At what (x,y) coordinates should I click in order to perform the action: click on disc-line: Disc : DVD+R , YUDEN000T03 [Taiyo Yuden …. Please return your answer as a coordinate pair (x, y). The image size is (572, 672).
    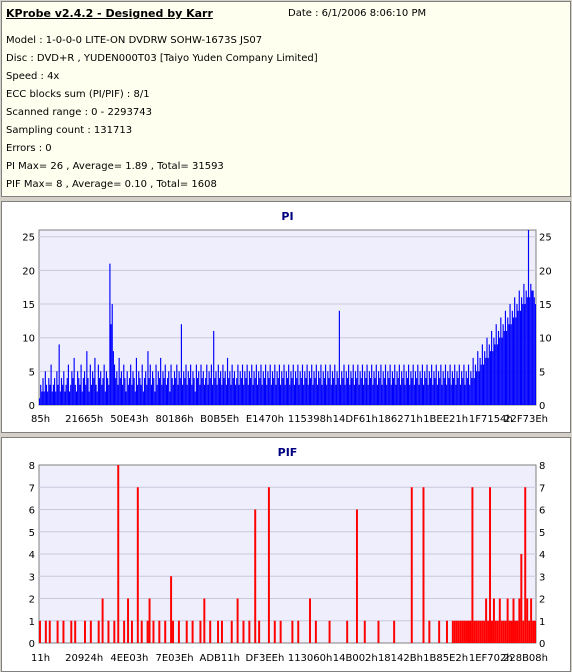
    Looking at the image, I should click on (162, 58).